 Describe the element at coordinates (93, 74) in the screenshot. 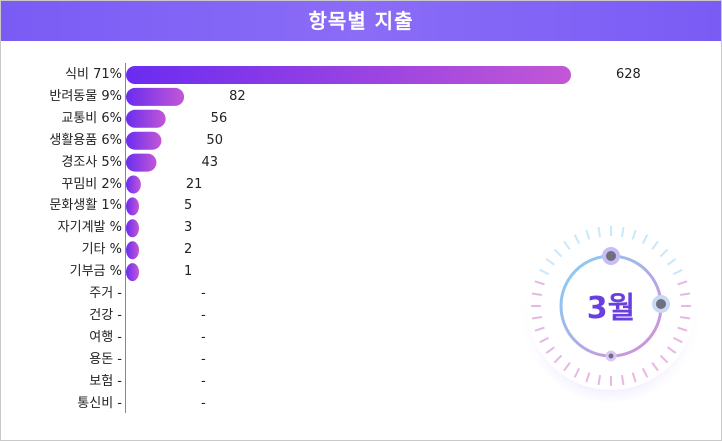

I see `category-label: 식비 71%` at that location.